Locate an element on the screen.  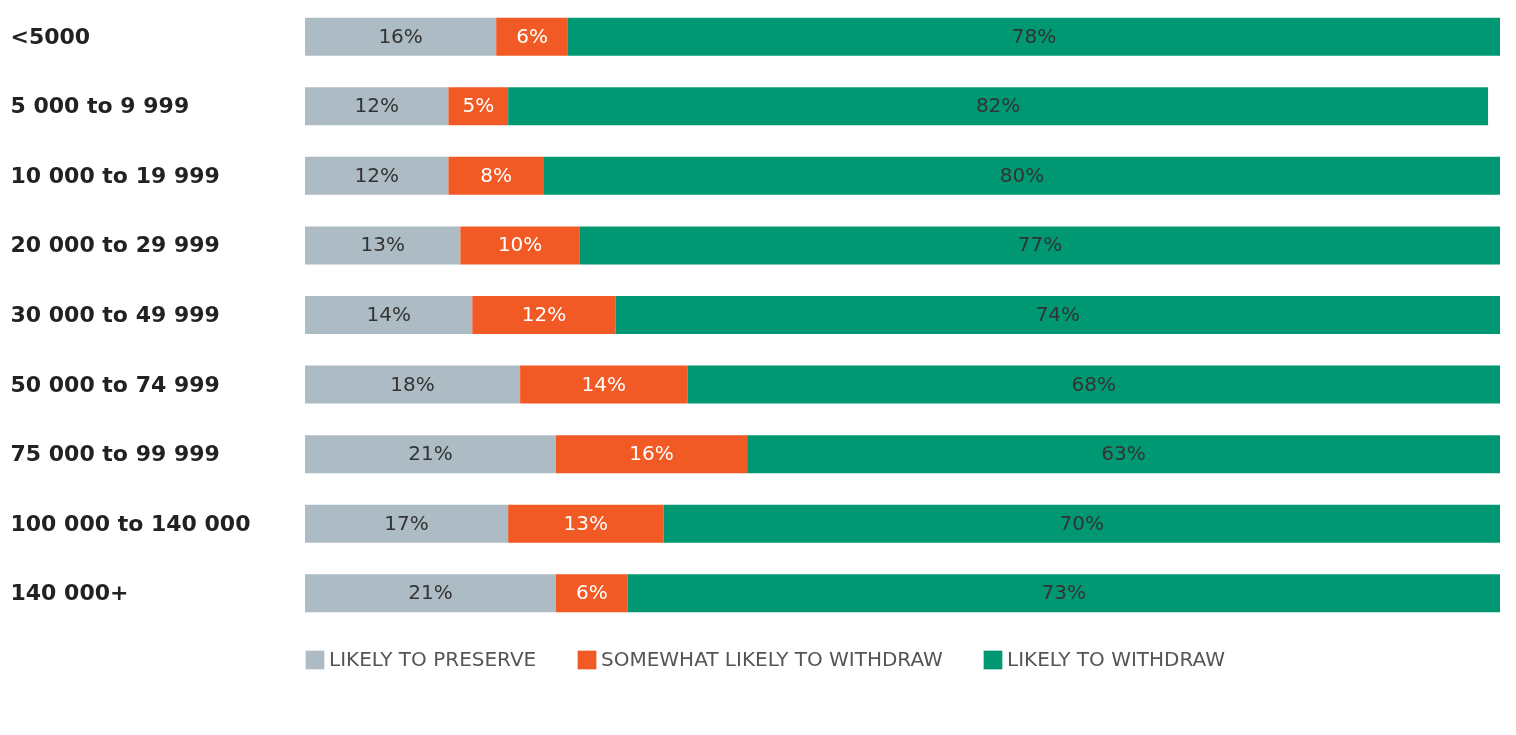
data-label: 8% is located at coordinates (496, 174).